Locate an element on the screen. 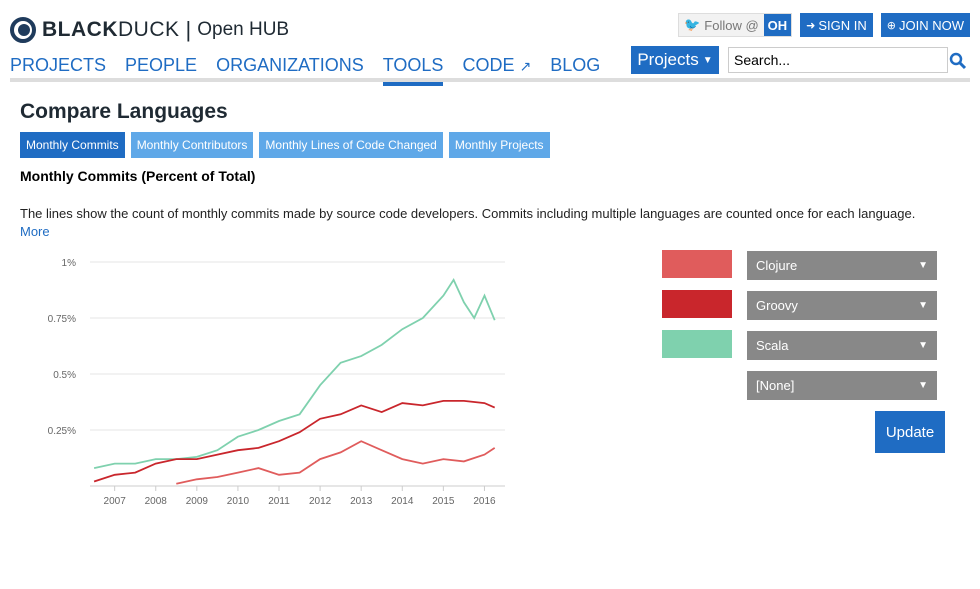 This screenshot has width=980, height=589. logo-text-duck: DUCK is located at coordinates (149, 29).